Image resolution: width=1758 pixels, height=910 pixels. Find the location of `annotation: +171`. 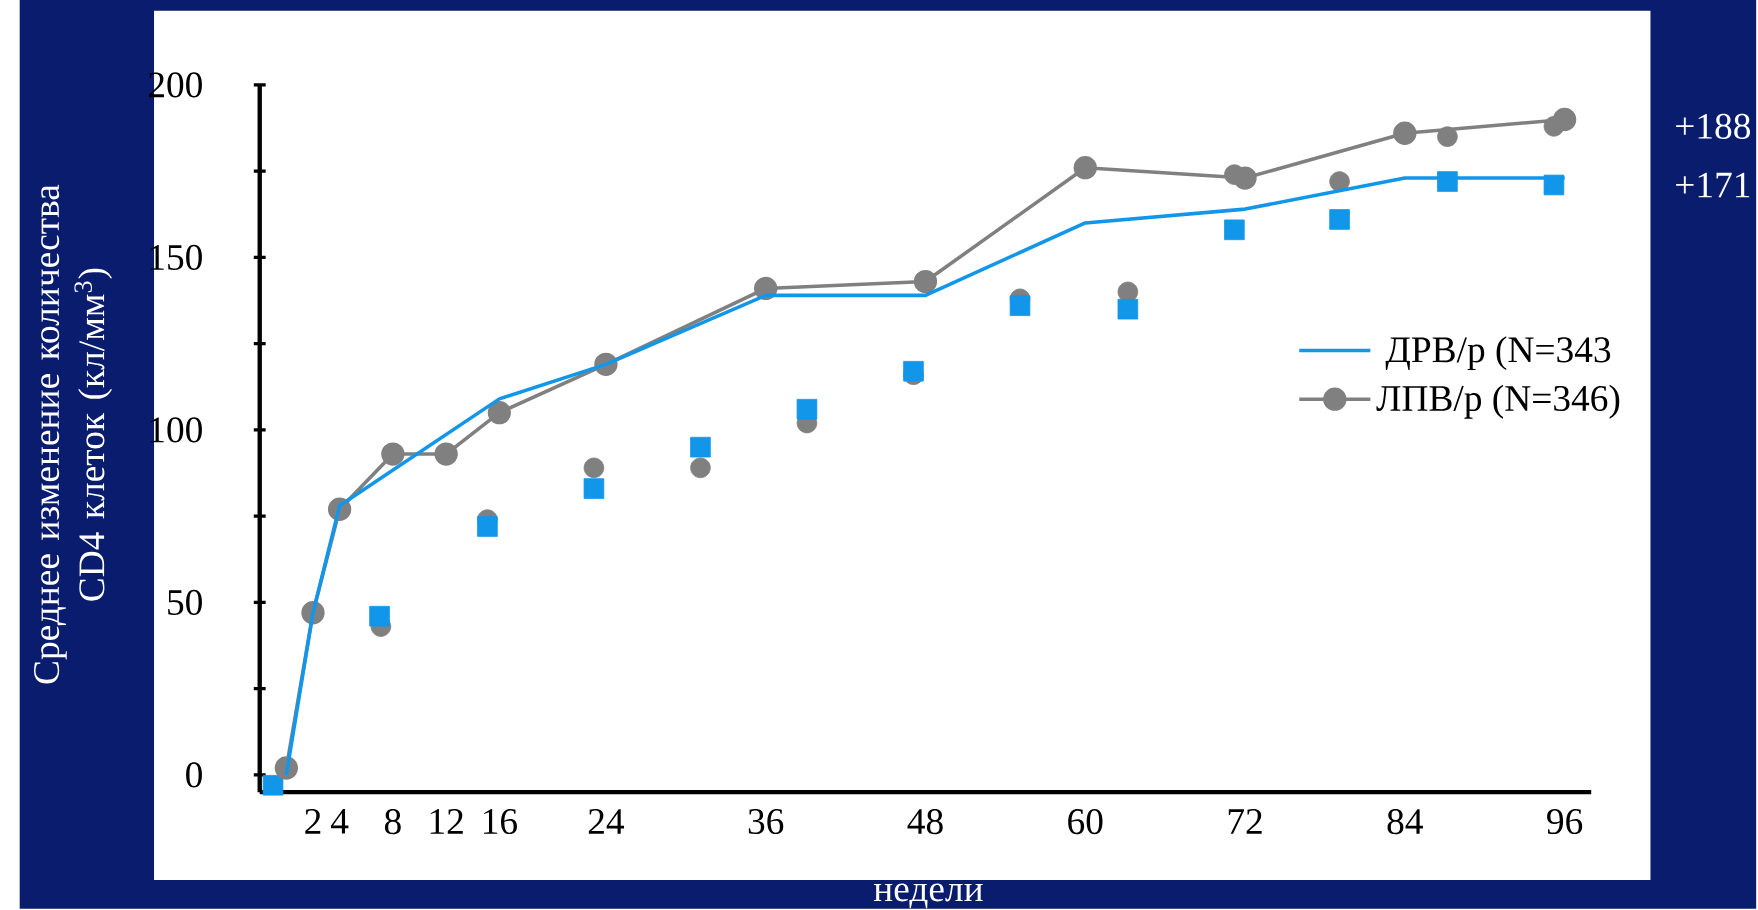

annotation: +171 is located at coordinates (1713, 185).